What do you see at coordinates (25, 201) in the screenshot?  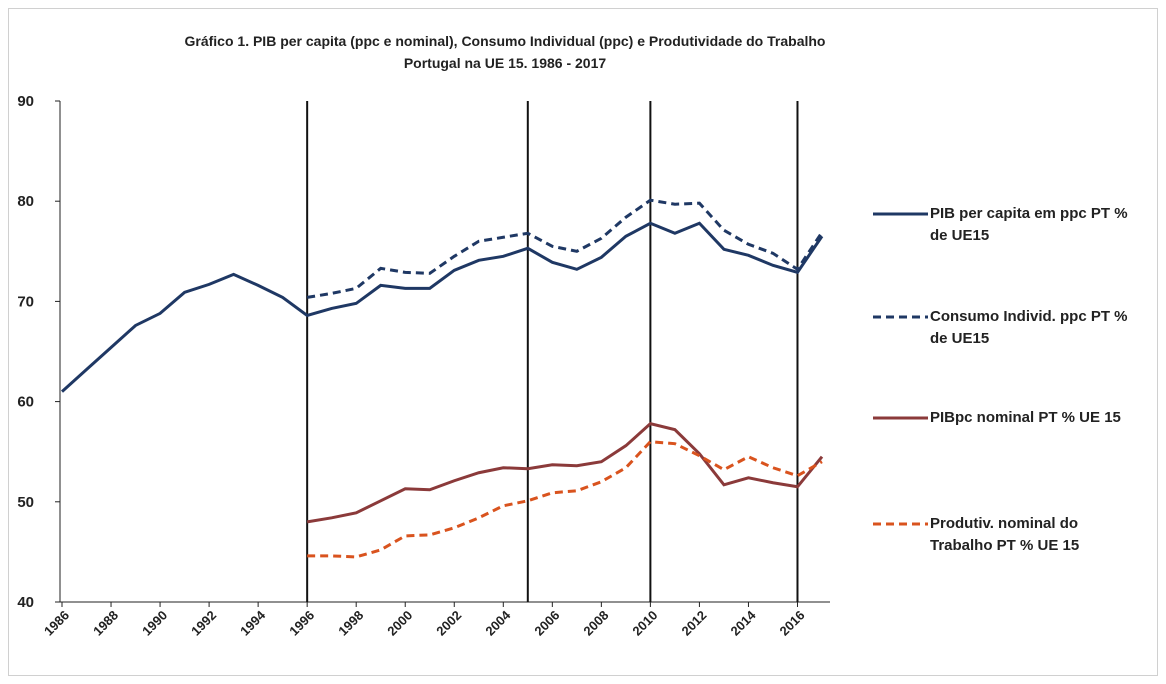 I see `y-tick-label: 80` at bounding box center [25, 201].